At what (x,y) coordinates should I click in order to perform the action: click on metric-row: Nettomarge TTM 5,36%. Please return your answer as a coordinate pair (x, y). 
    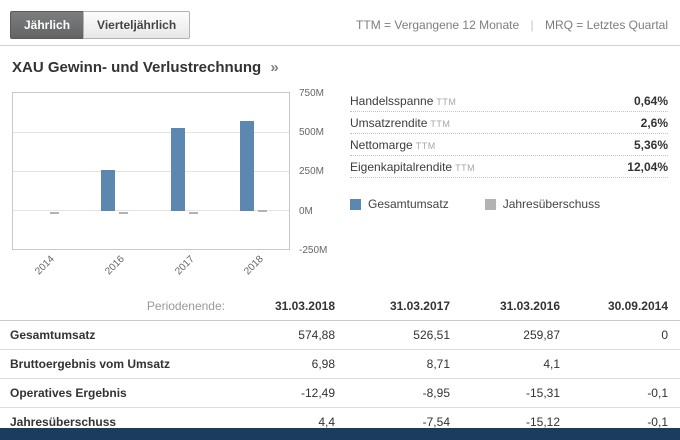
    Looking at the image, I should click on (509, 145).